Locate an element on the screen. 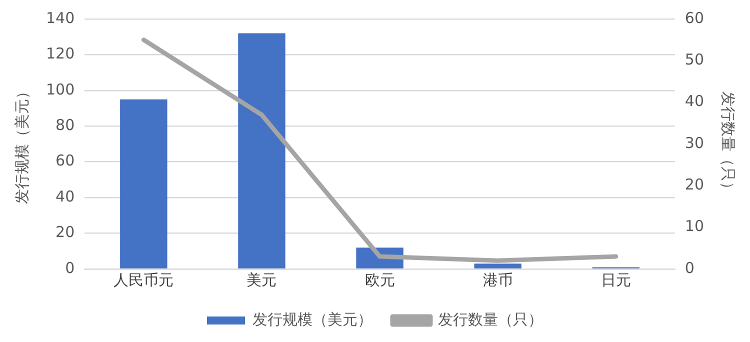 Image resolution: width=750 pixels, height=342 pixels. y2-tick-label: 30 is located at coordinates (694, 143).